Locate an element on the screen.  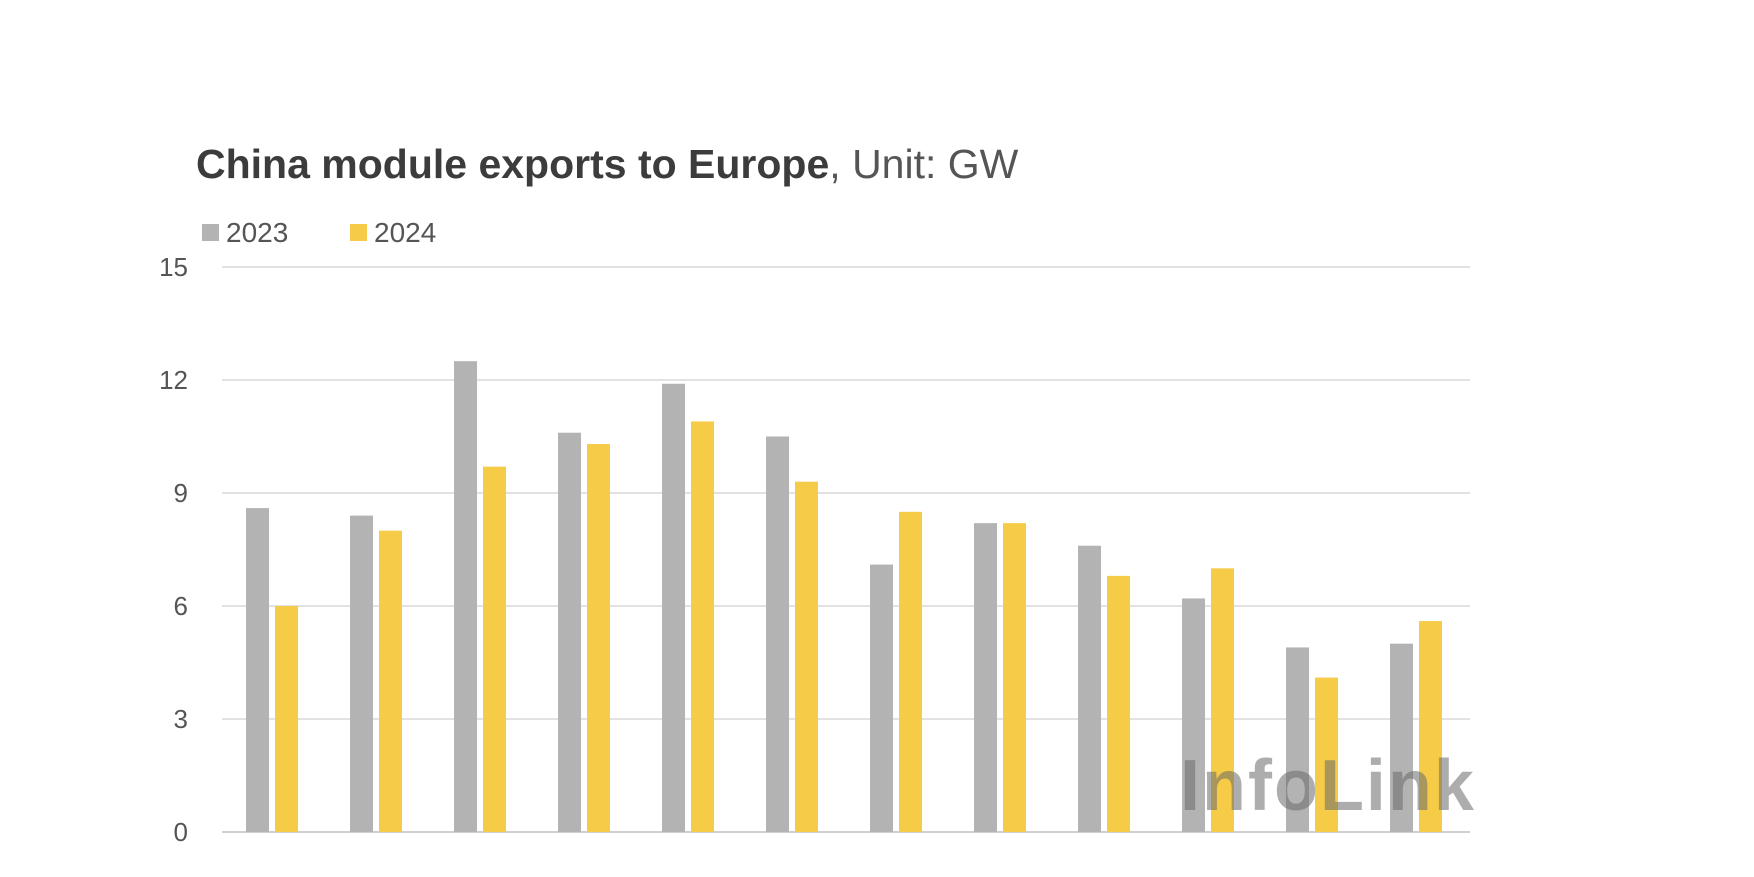
legend: 2023 2024 is located at coordinates (319, 232).